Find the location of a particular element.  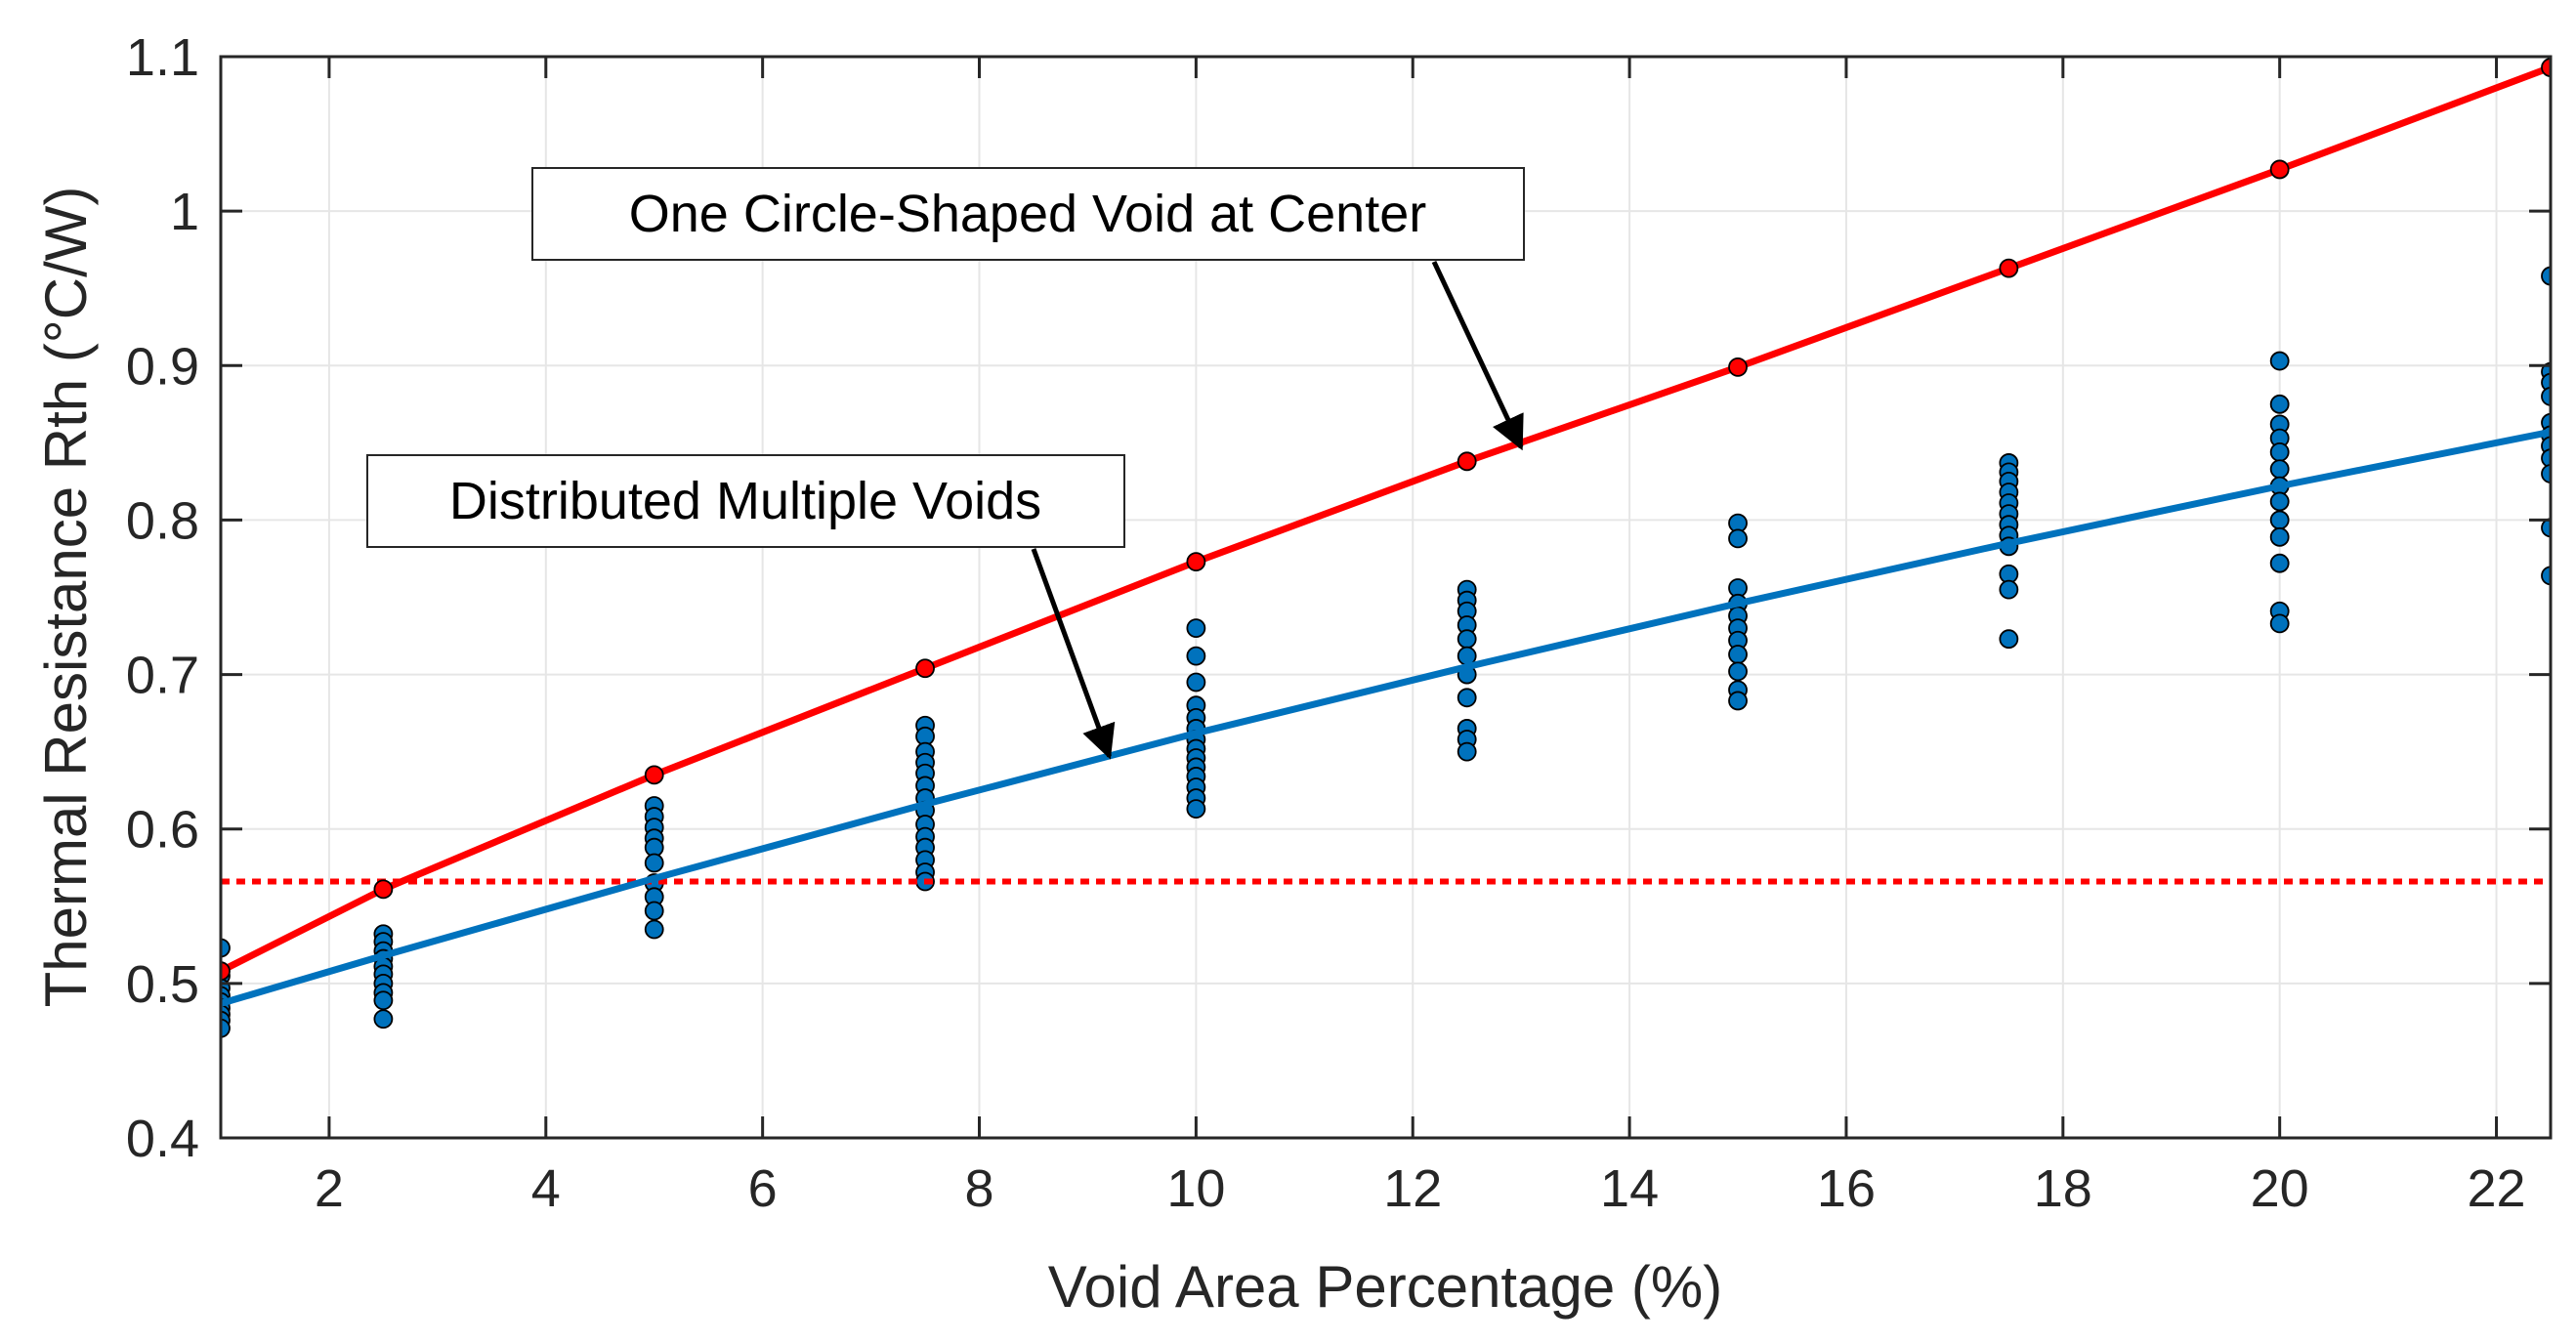

x-tick-label: 8 is located at coordinates (978, 1188).